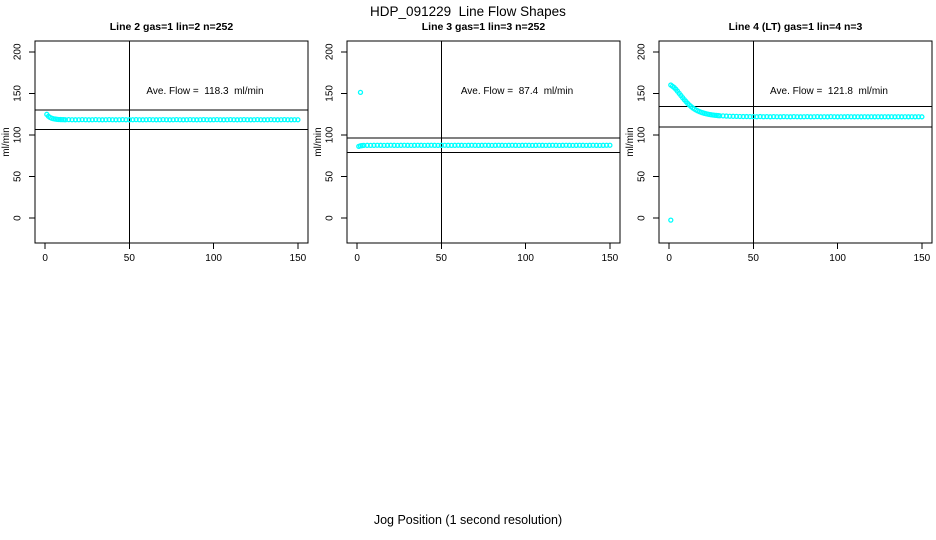 The image size is (936, 540). I want to click on ave-flow-annotation: Ave. Flow = 118.3 ml/min, so click(205, 91).